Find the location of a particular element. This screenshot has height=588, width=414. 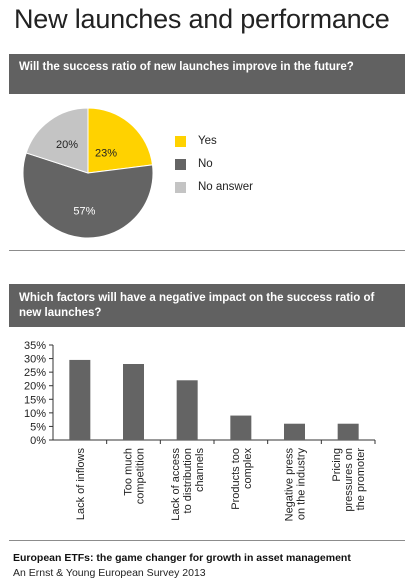

y-tick-label: 30% is located at coordinates (35, 360).